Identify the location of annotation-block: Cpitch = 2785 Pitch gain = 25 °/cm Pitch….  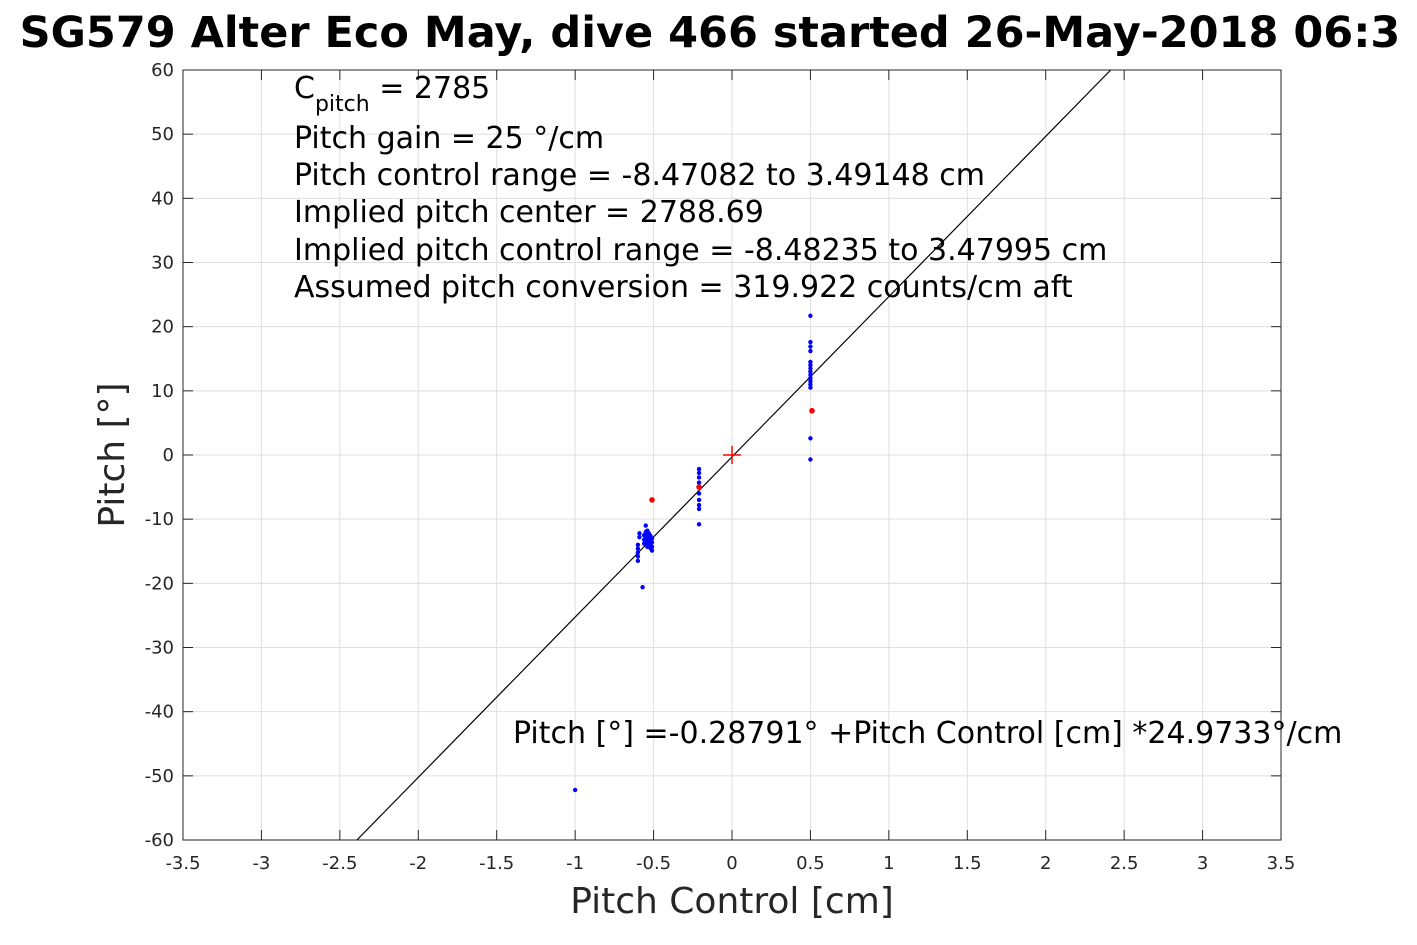
(700, 188).